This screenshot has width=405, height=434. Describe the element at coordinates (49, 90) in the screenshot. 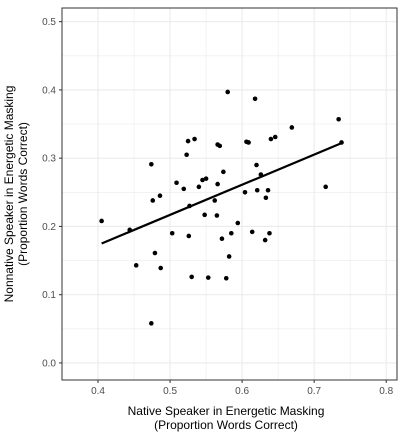

I see `y-tick-label: 0.4` at that location.